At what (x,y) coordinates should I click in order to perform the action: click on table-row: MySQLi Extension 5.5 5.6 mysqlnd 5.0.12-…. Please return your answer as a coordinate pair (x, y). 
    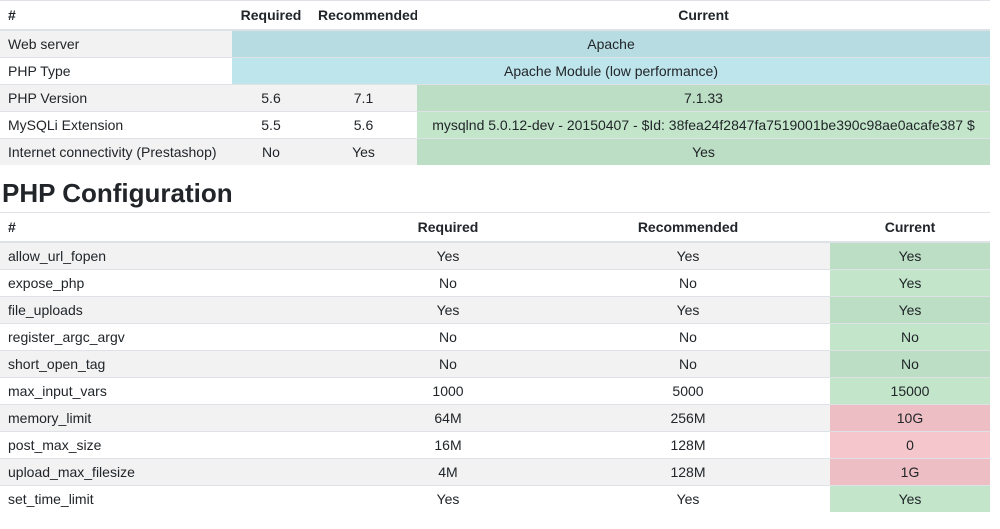
    Looking at the image, I should click on (495, 125).